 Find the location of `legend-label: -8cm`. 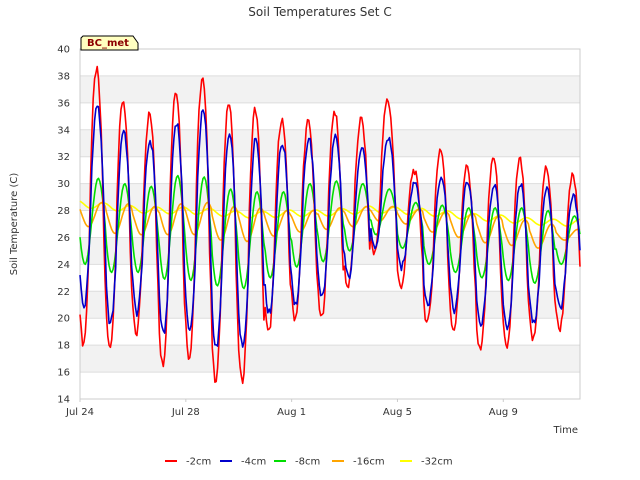

legend-label: -8cm is located at coordinates (307, 462).